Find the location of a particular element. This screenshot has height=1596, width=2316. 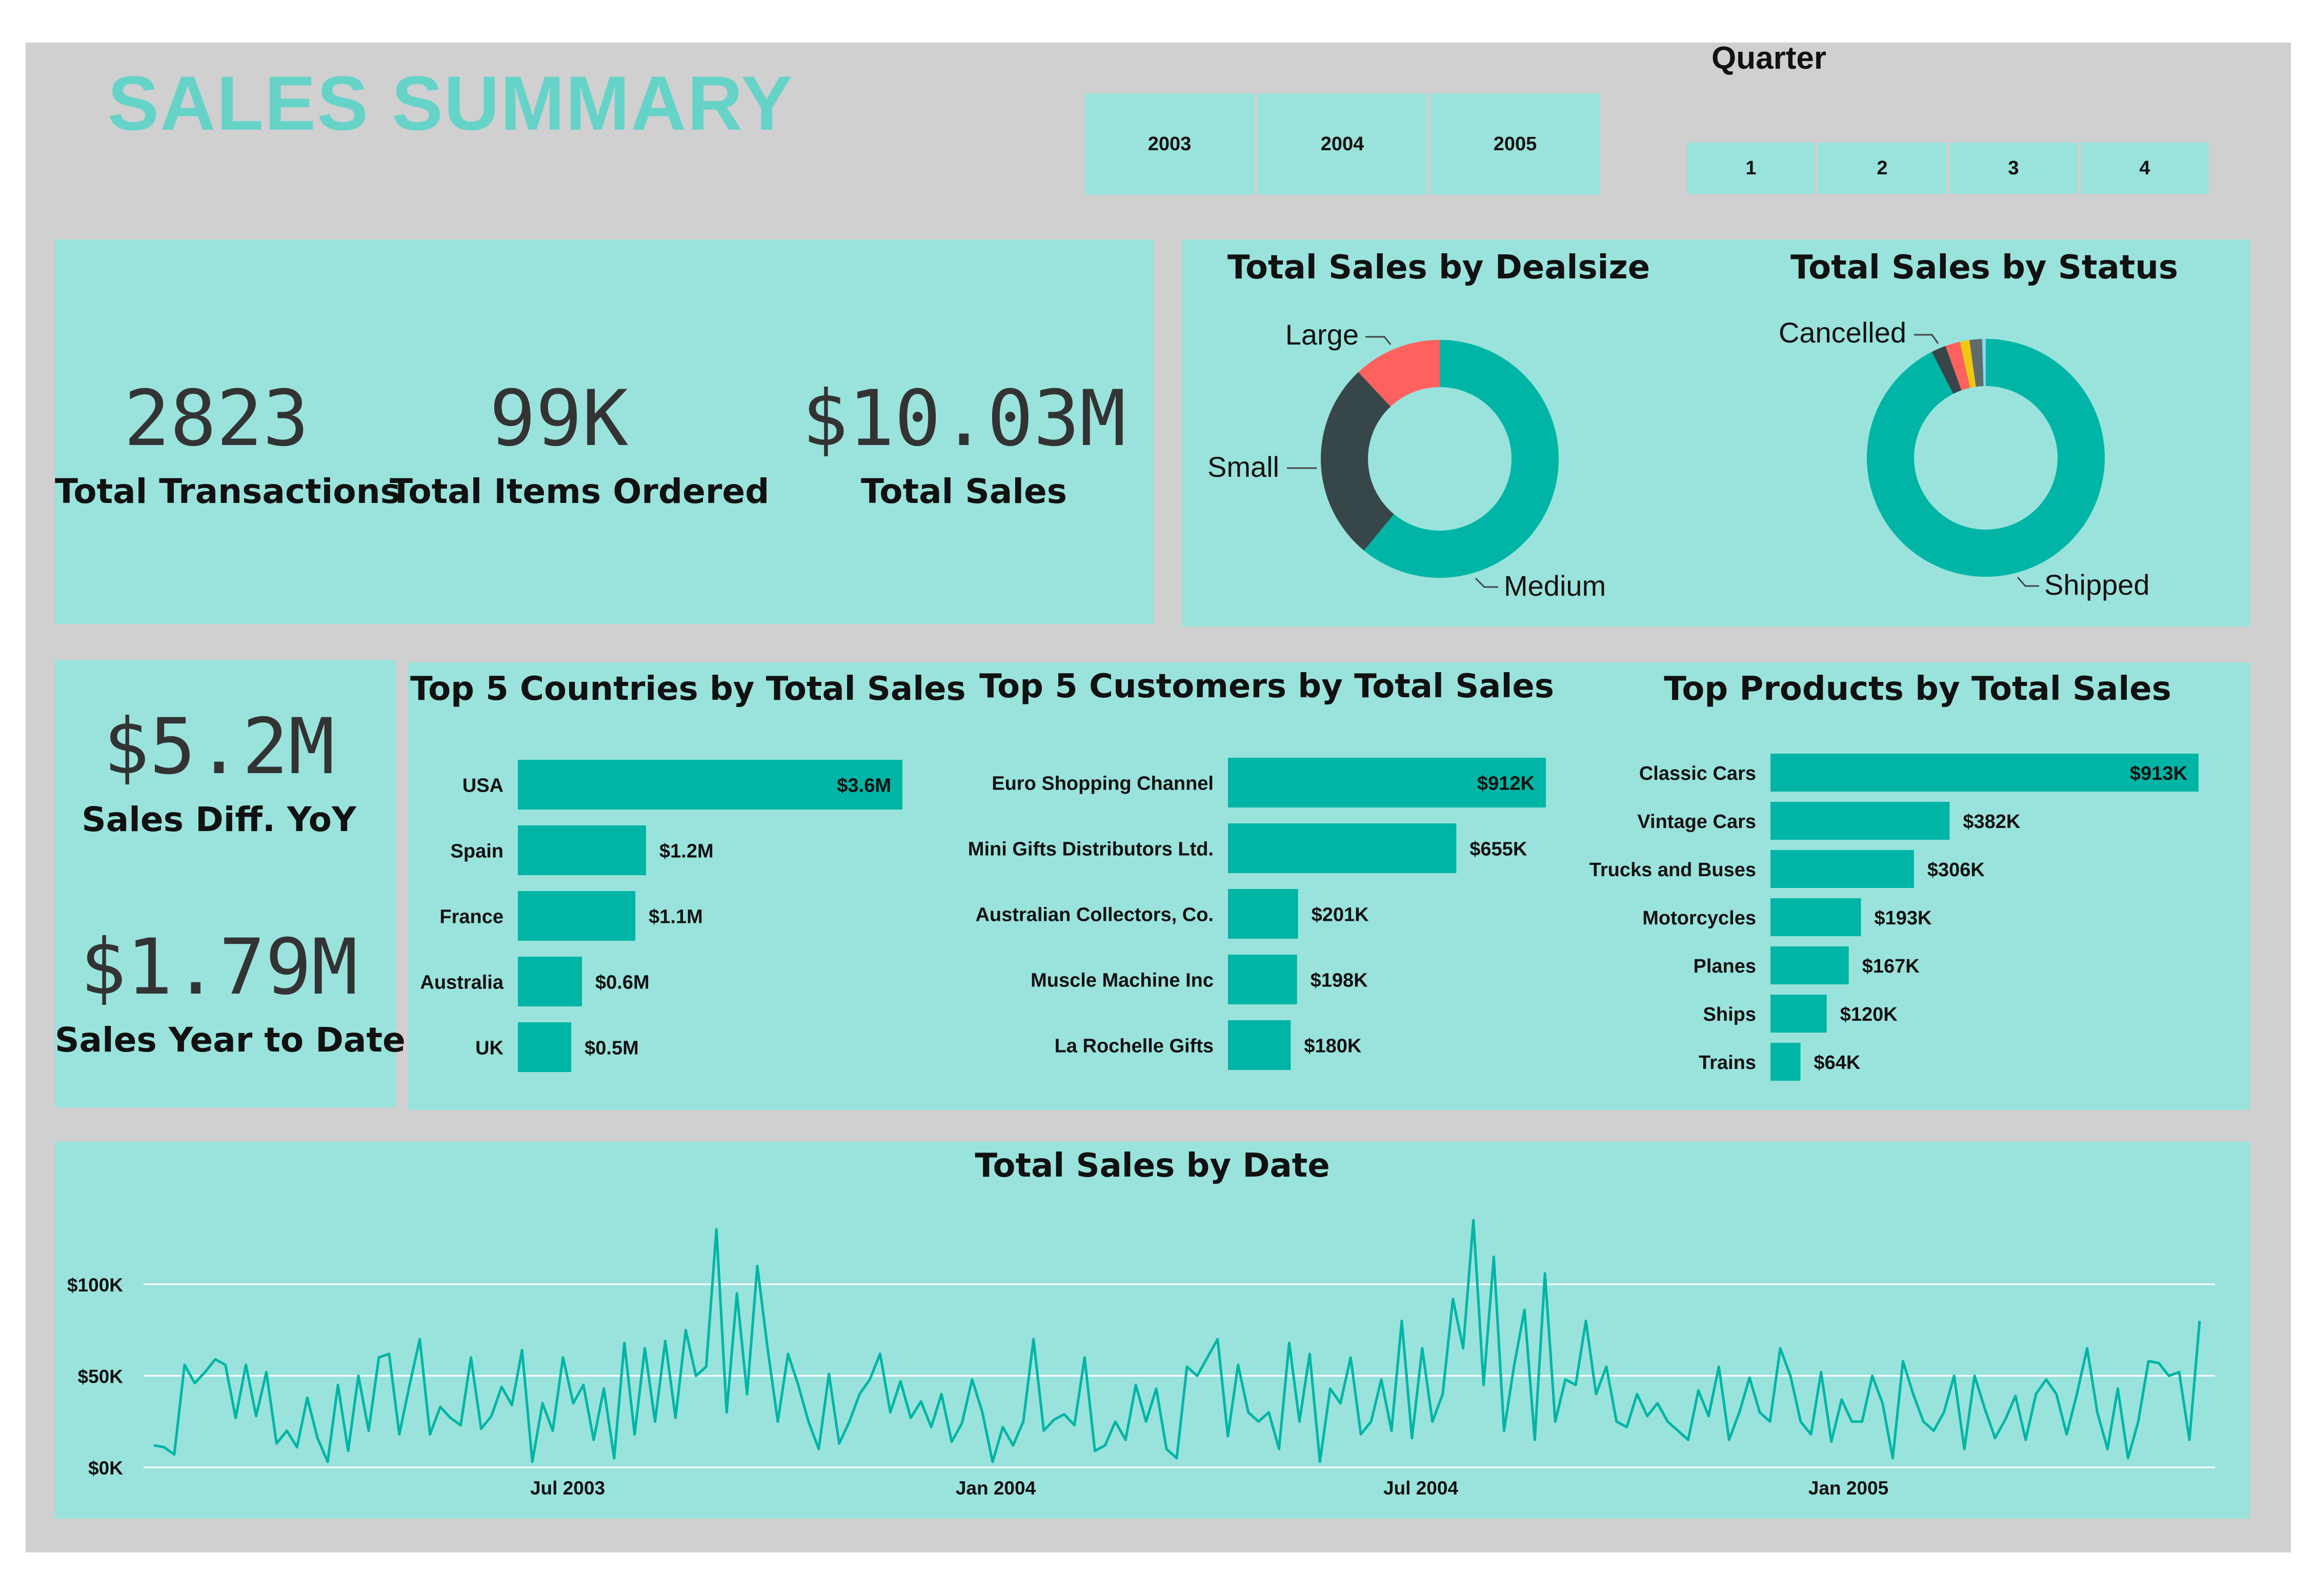

total-sales-value: $10.03M is located at coordinates (963, 418).